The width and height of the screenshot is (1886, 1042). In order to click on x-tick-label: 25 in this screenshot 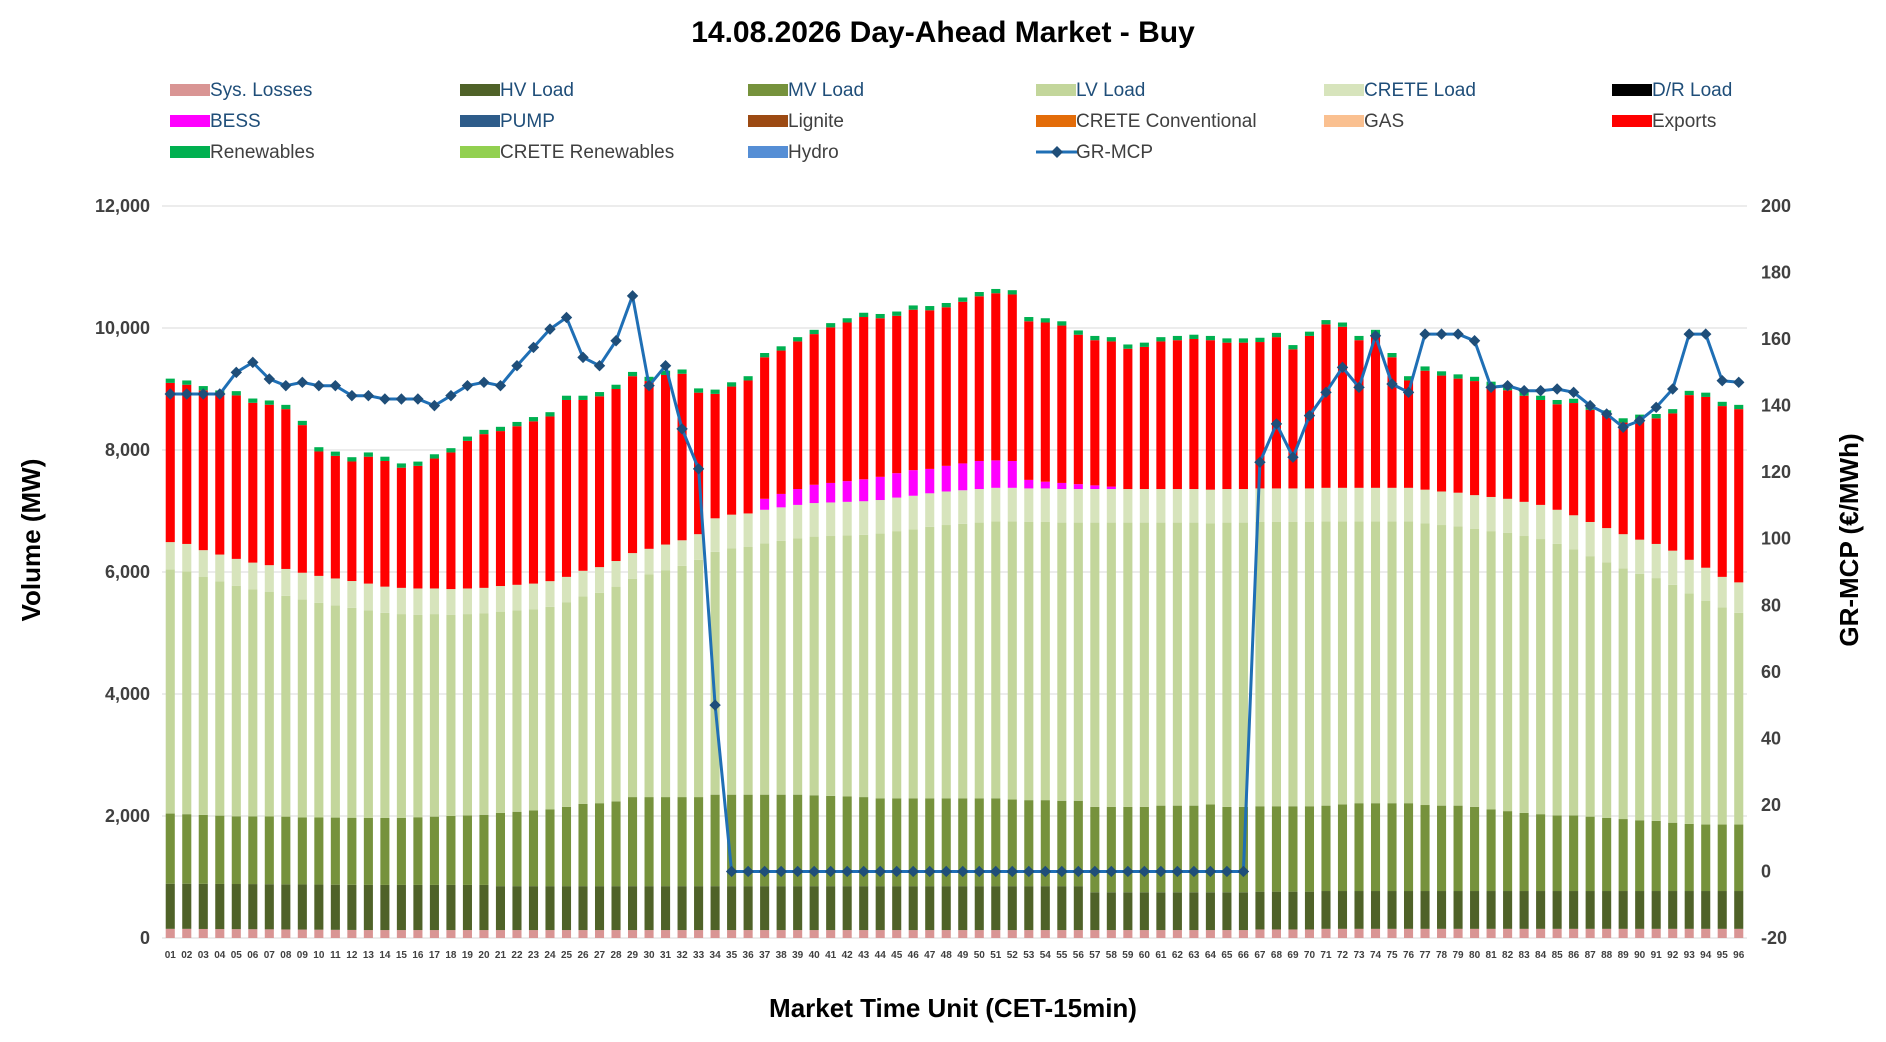, I will do `click(567, 955)`.